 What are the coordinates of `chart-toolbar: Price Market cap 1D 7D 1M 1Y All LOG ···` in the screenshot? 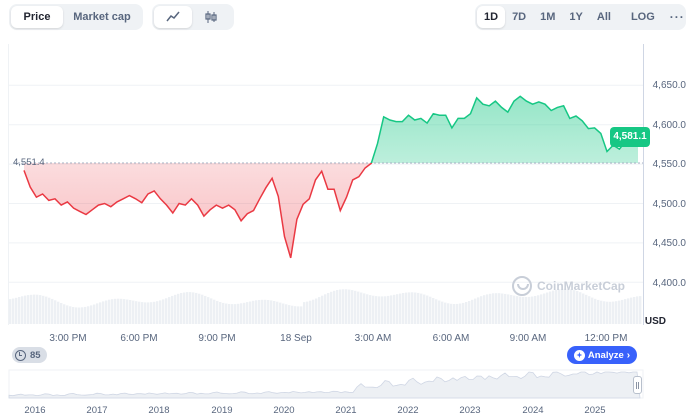 It's located at (350, 18).